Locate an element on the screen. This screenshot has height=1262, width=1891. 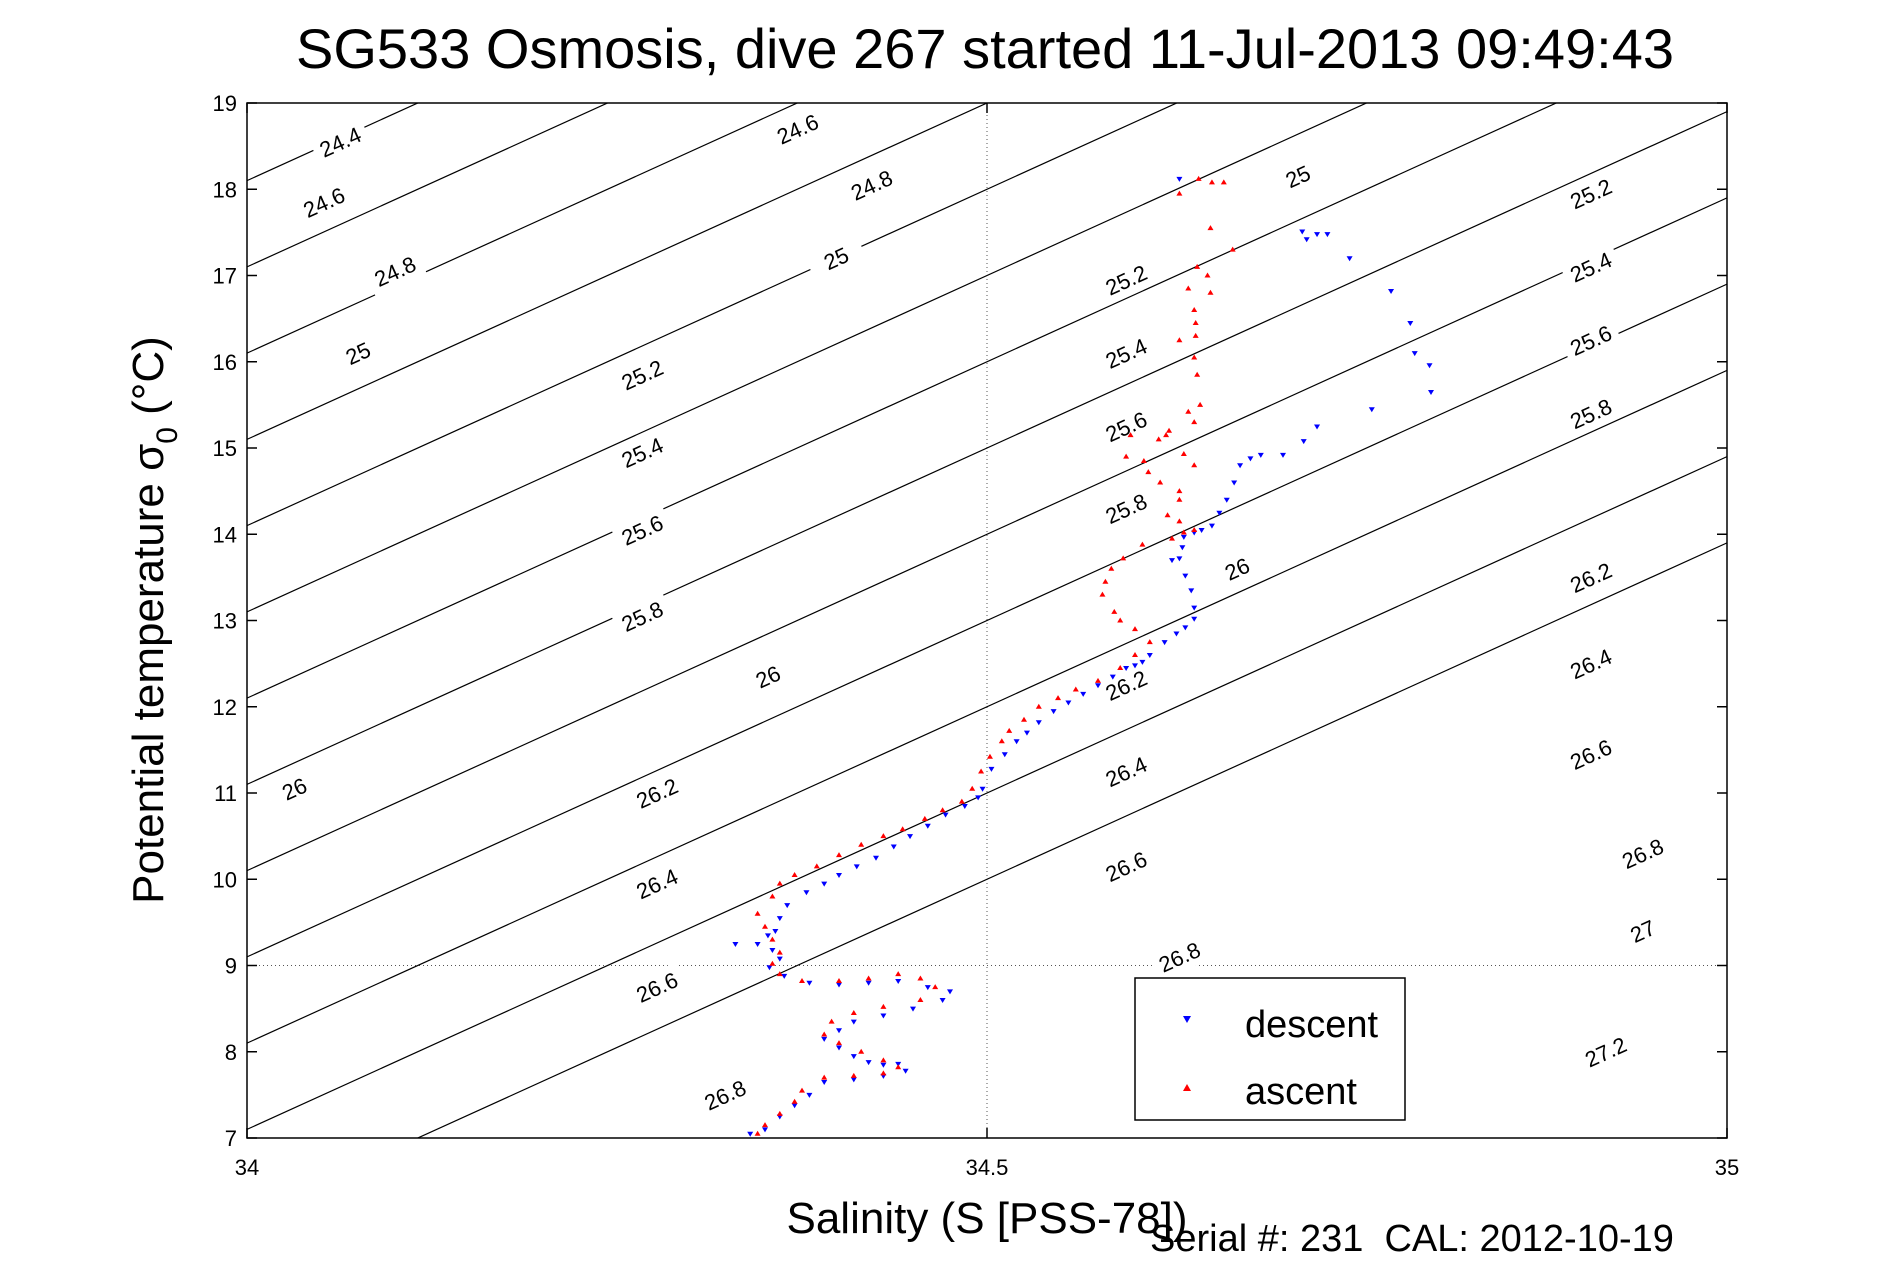
x-axis-label: Salinity (S [PSS-78]) is located at coordinates (986, 1218).